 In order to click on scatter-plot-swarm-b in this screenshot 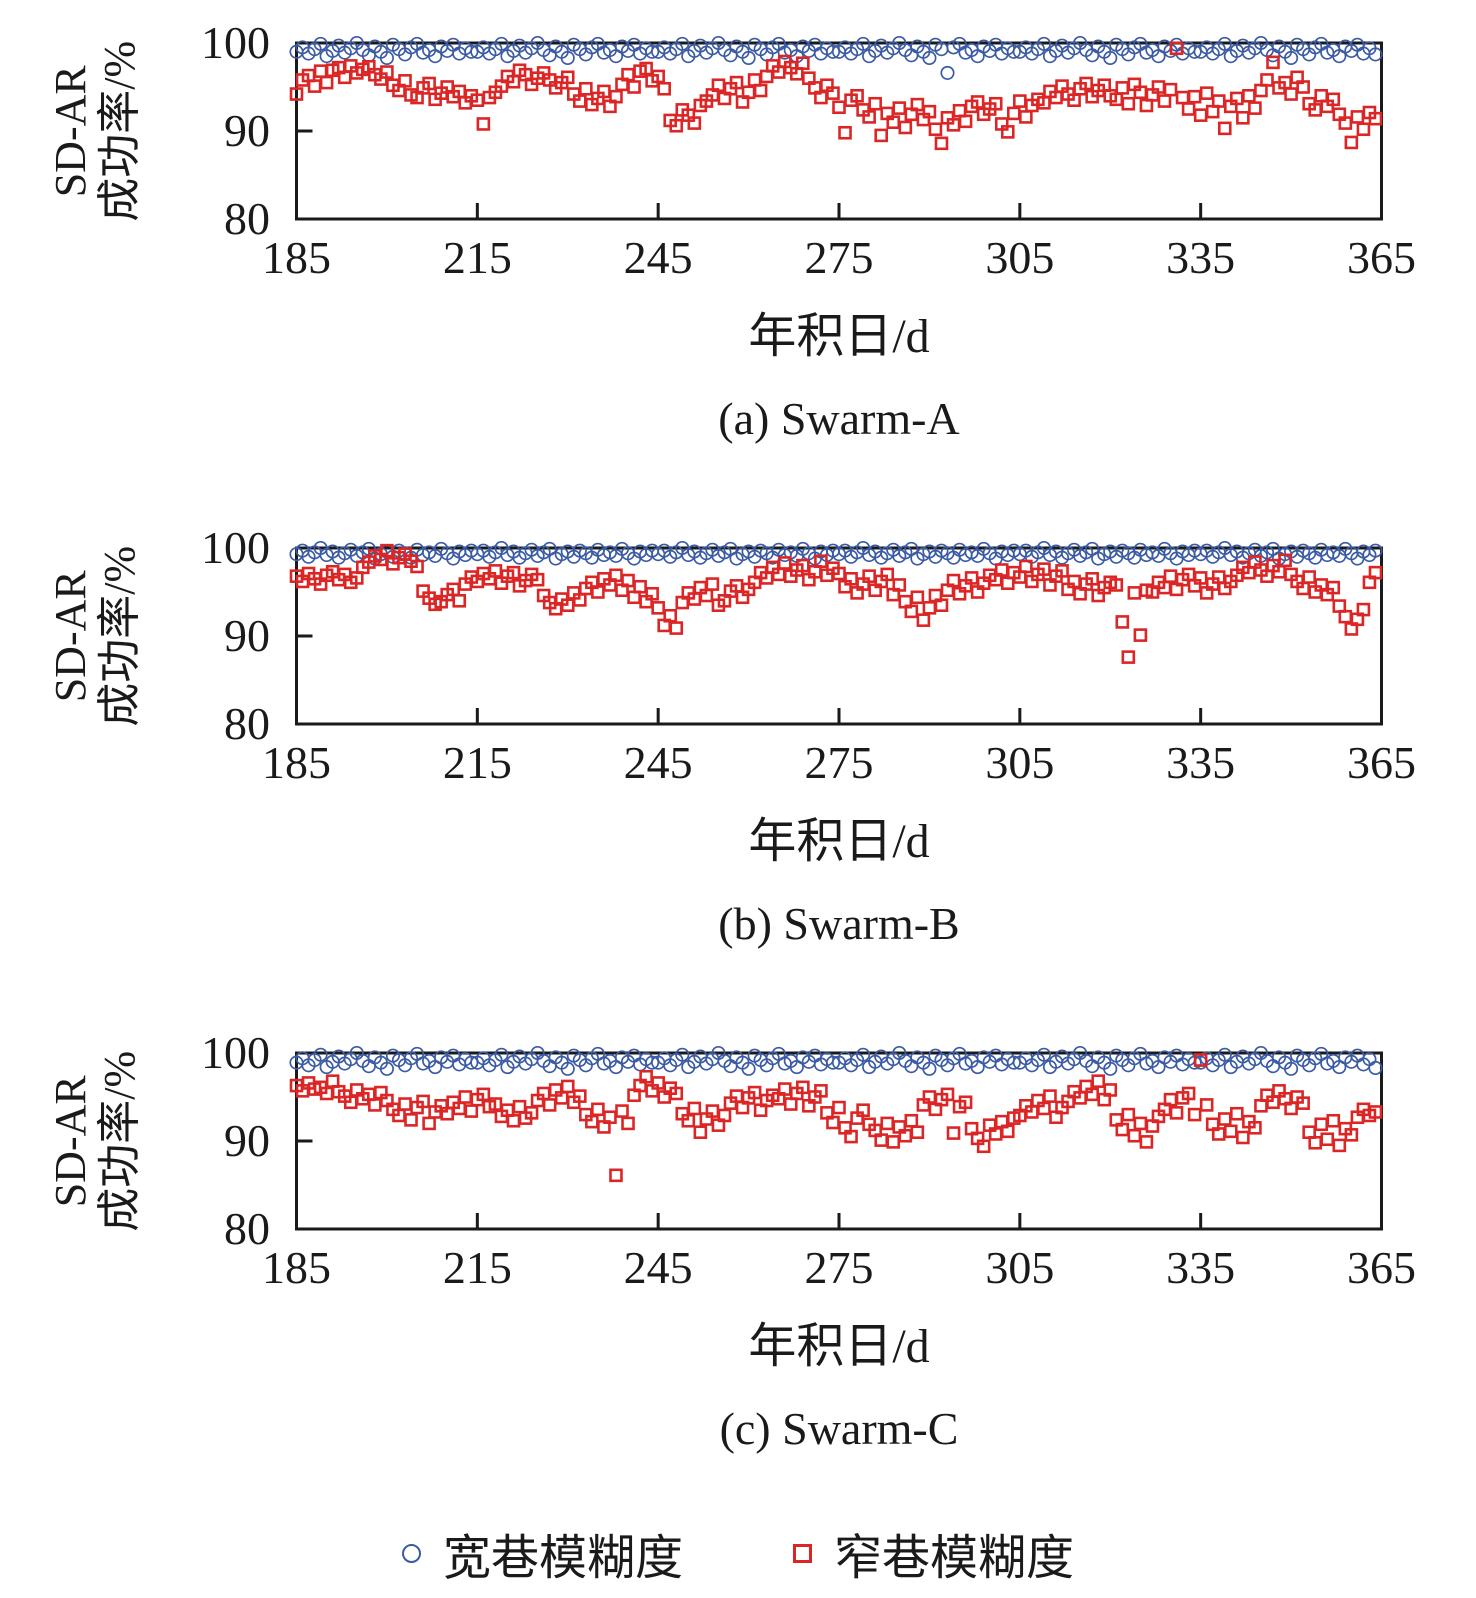, I will do `click(836, 633)`.